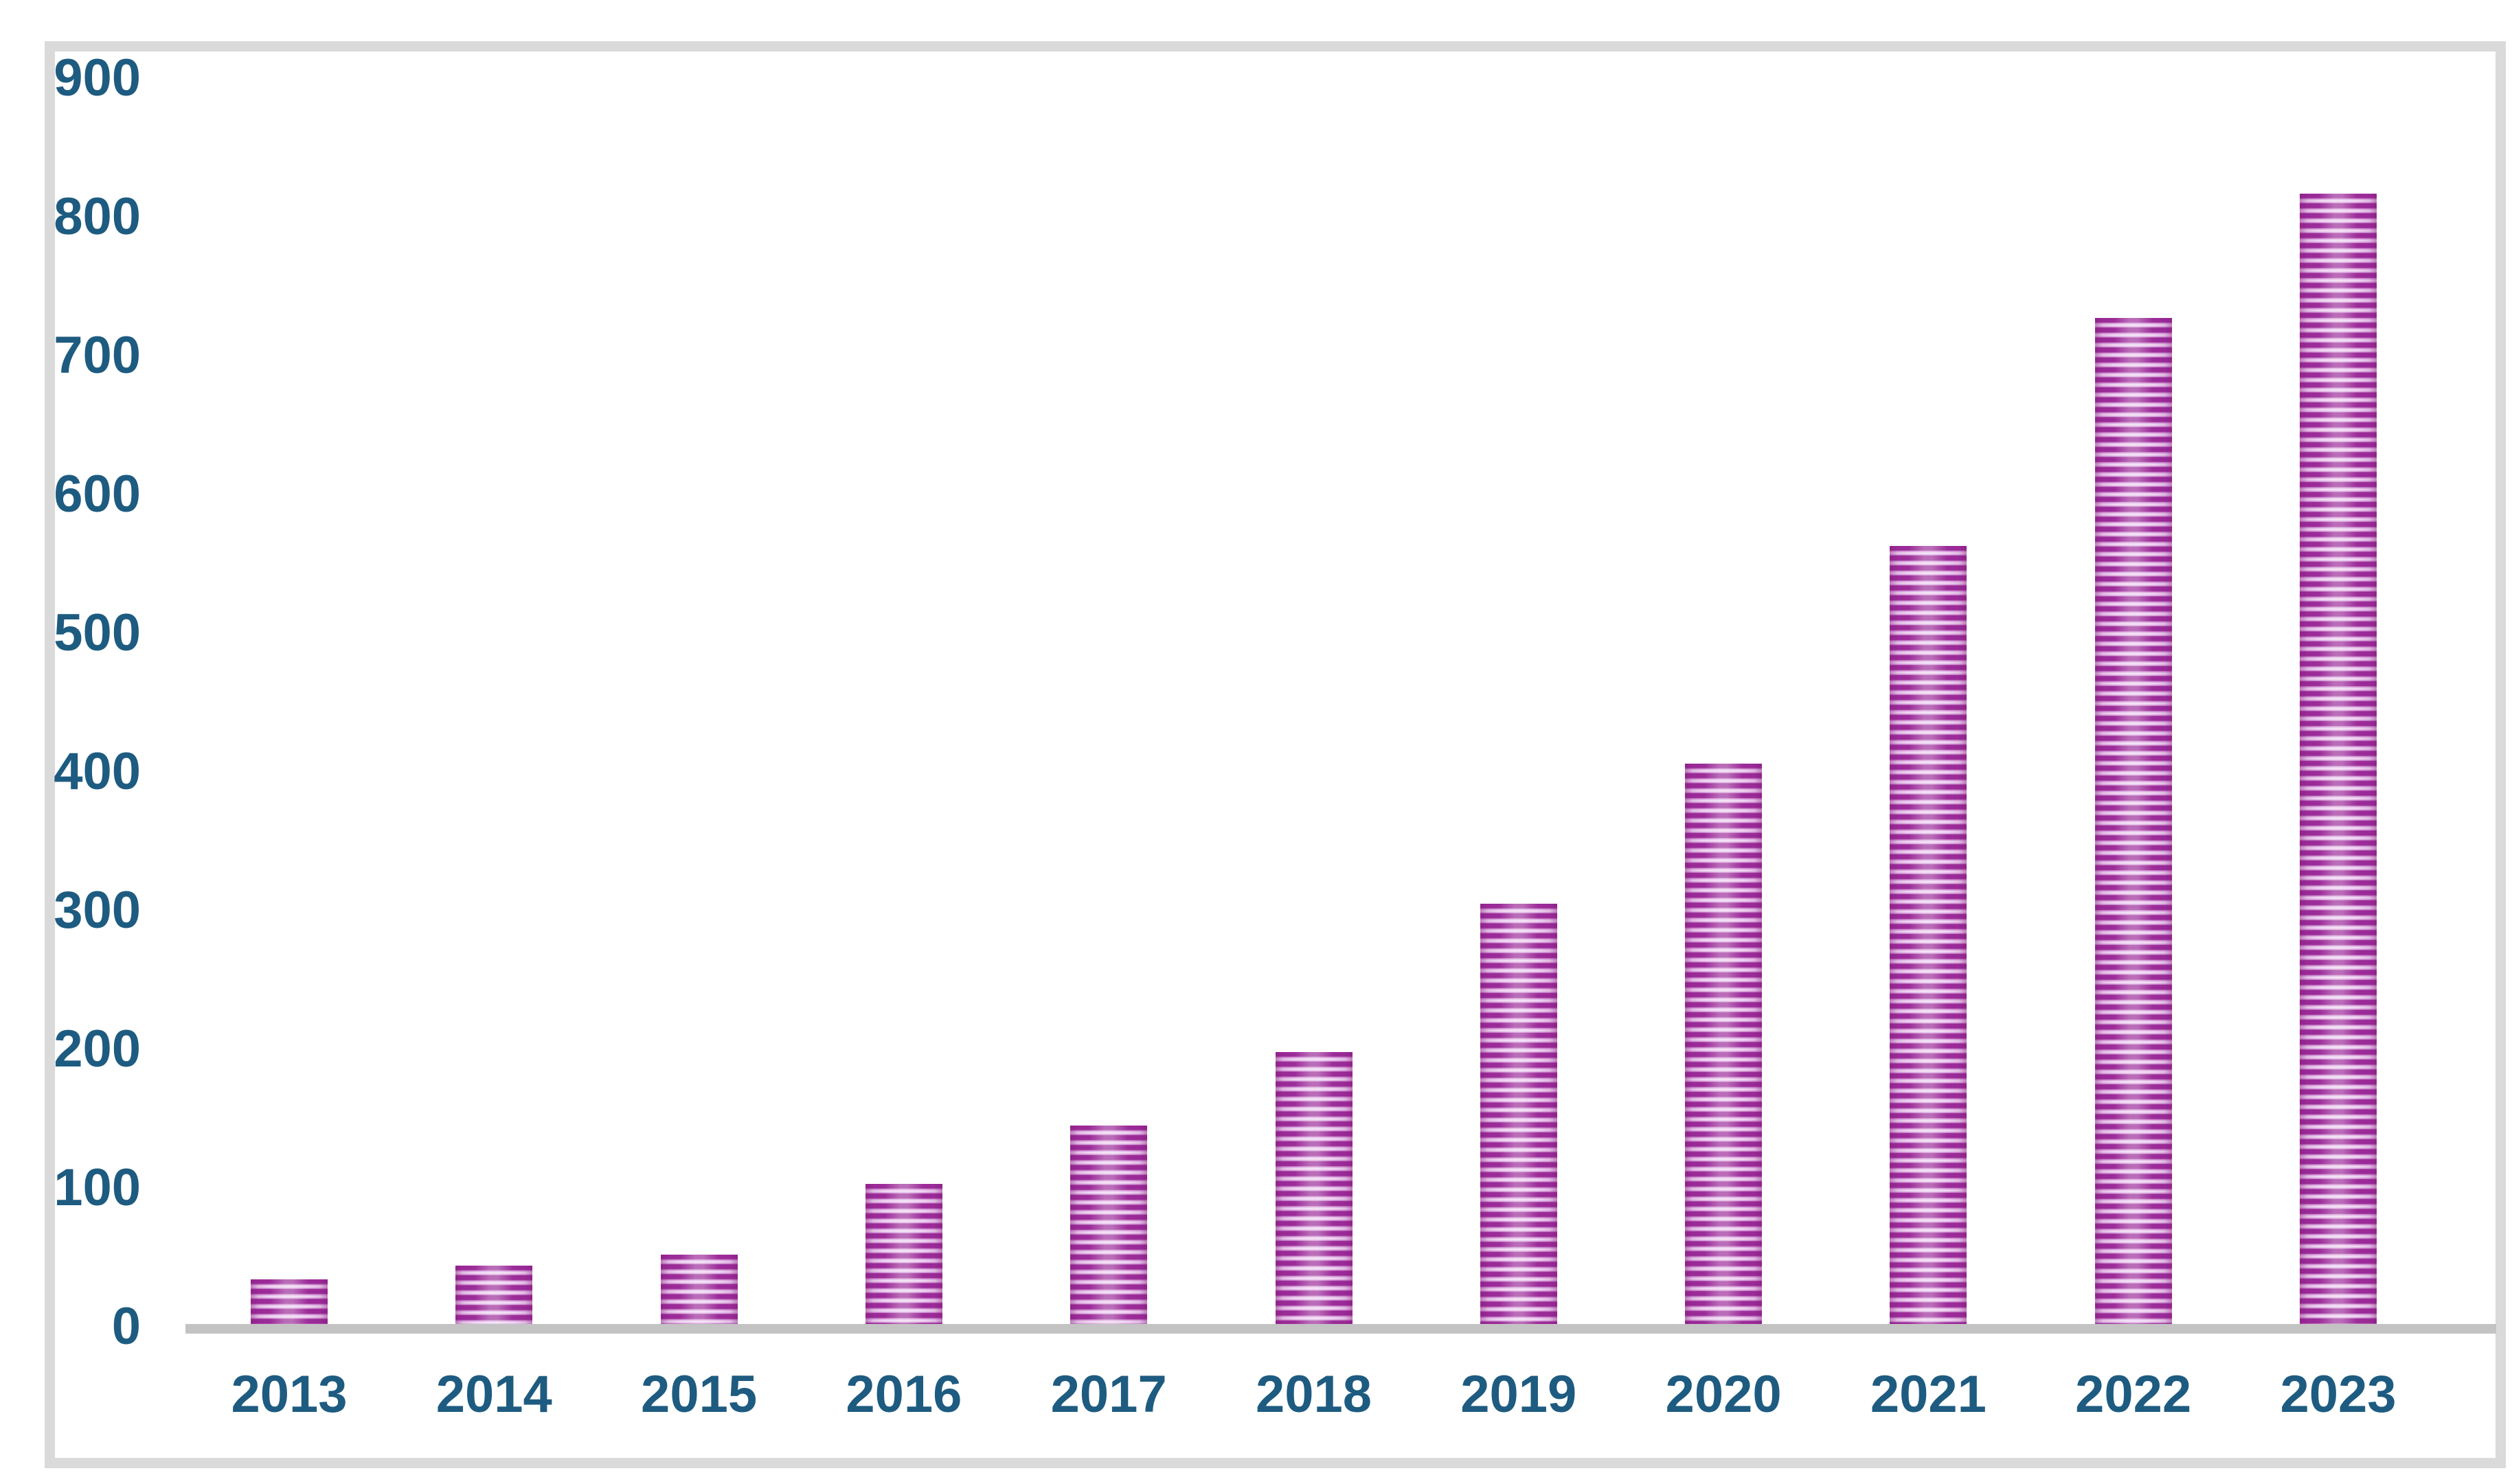  What do you see at coordinates (699, 1289) in the screenshot?
I see `bar-2015` at bounding box center [699, 1289].